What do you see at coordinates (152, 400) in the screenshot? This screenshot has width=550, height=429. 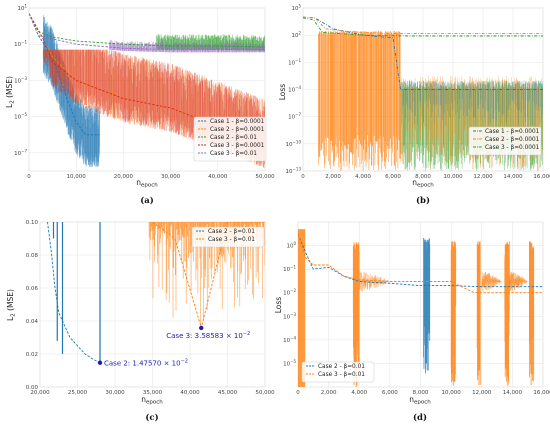 I see `xlabel-c: nepoch` at bounding box center [152, 400].